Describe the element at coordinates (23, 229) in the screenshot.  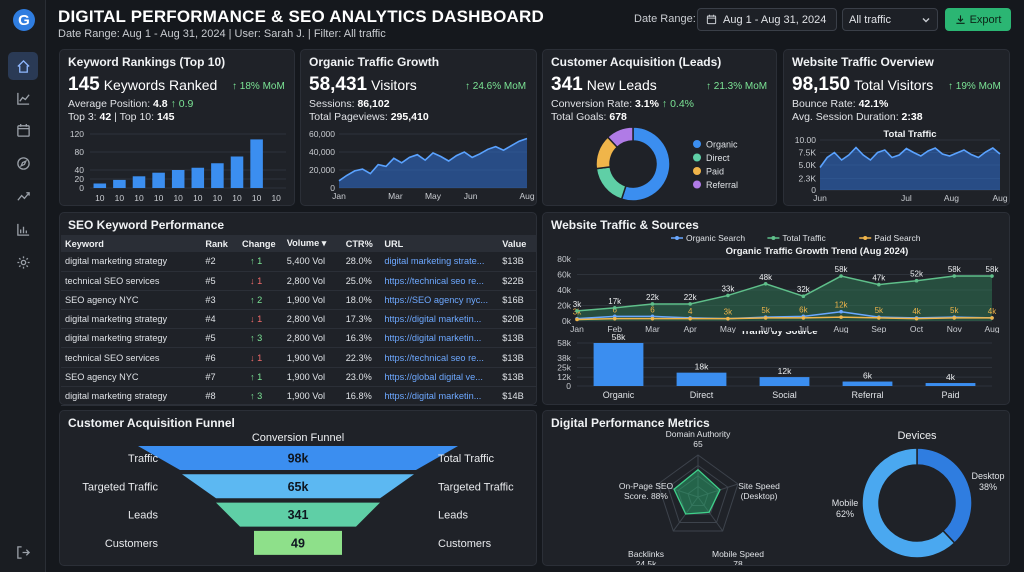
I see `bar-chart-icon` at that location.